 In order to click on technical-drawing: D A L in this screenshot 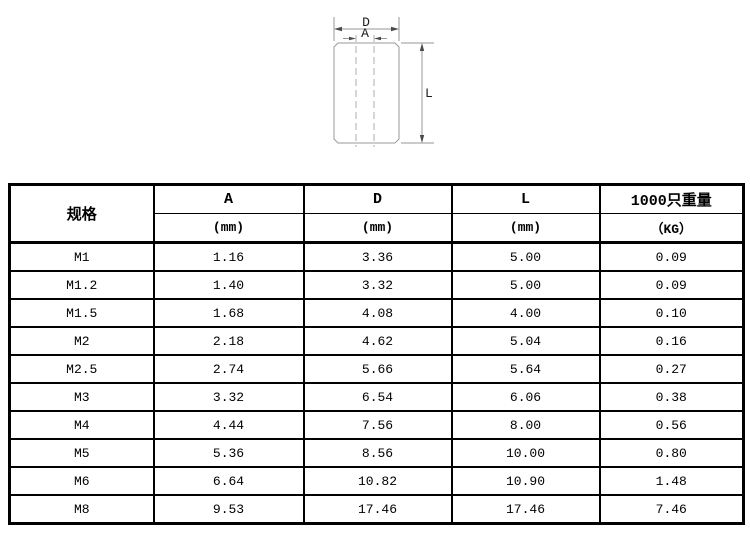, I will do `click(383, 81)`.